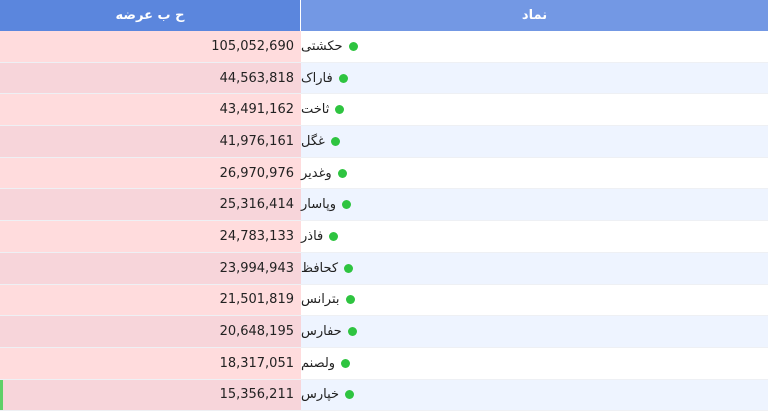 Image resolution: width=768 pixels, height=415 pixels. I want to click on symbol-name: ولصنم, so click(318, 363).